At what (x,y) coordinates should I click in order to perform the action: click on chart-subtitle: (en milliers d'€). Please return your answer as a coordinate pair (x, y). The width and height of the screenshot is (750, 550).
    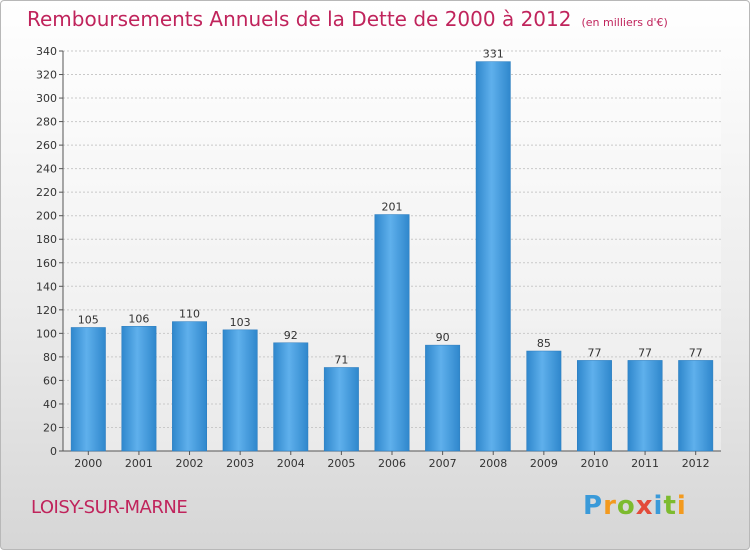
    Looking at the image, I should click on (624, 22).